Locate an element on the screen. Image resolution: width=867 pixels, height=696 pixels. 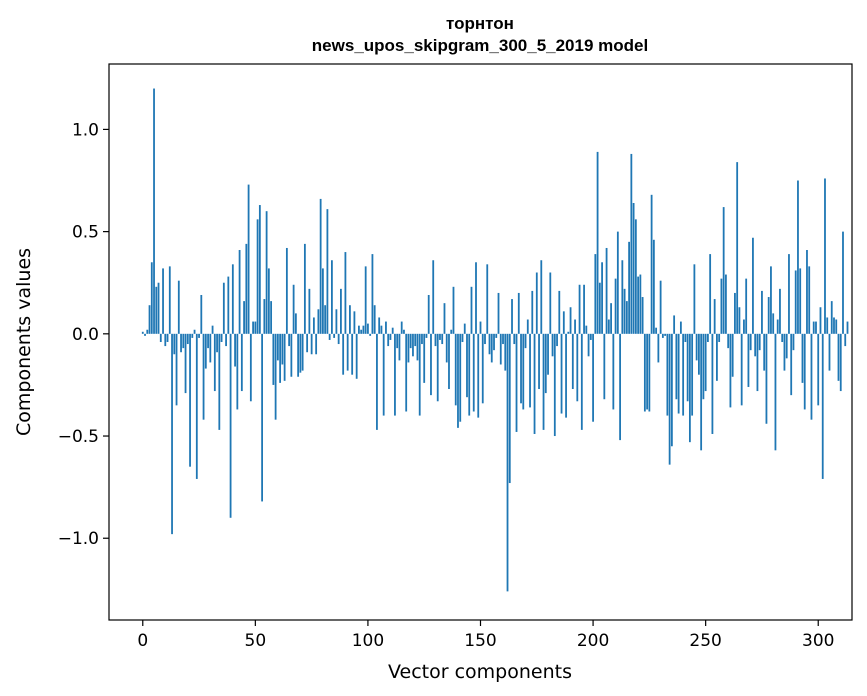
x-tick-label: 50 is located at coordinates (256, 641).